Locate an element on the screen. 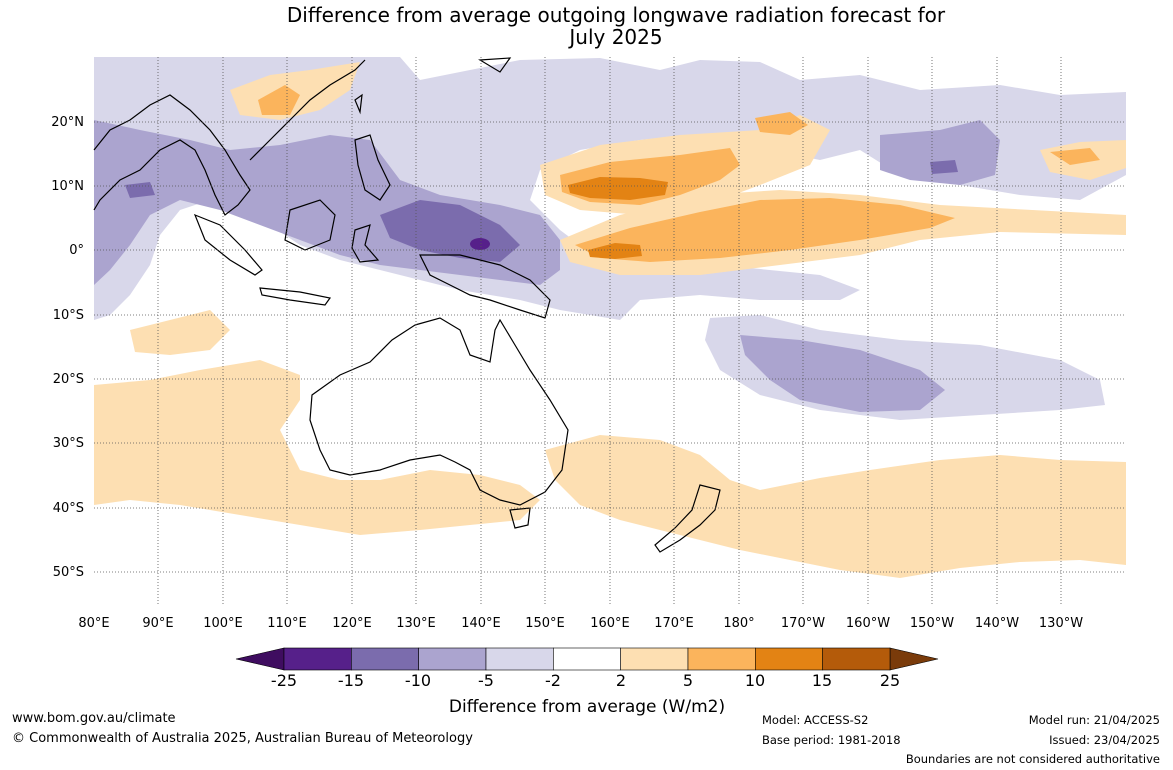 The image size is (1173, 770). colorbar-low-extension is located at coordinates (260, 659).